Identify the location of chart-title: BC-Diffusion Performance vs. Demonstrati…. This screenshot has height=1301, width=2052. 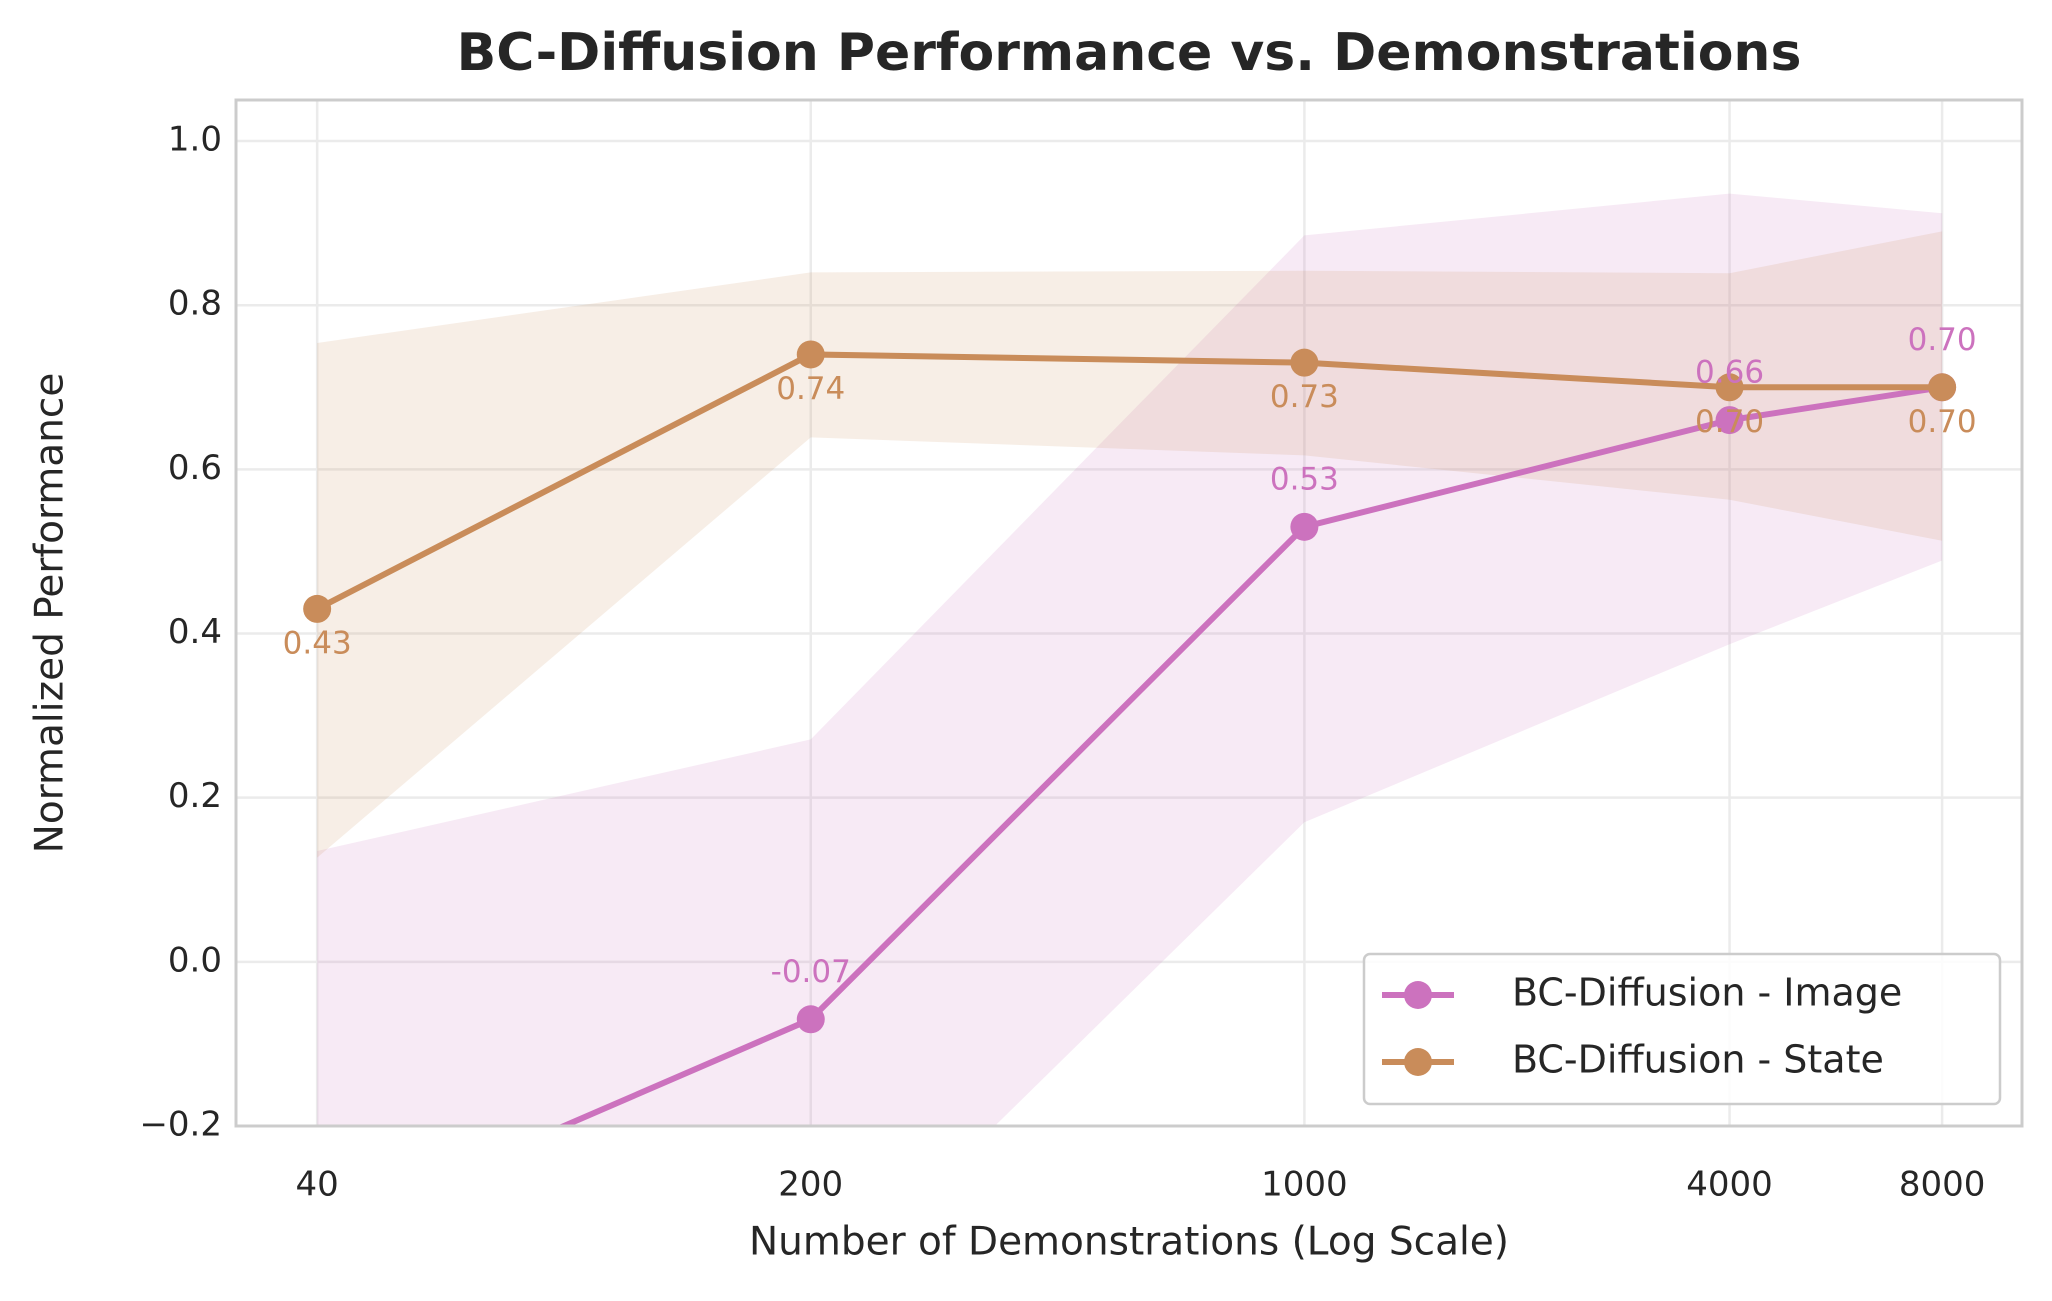
(1129, 53).